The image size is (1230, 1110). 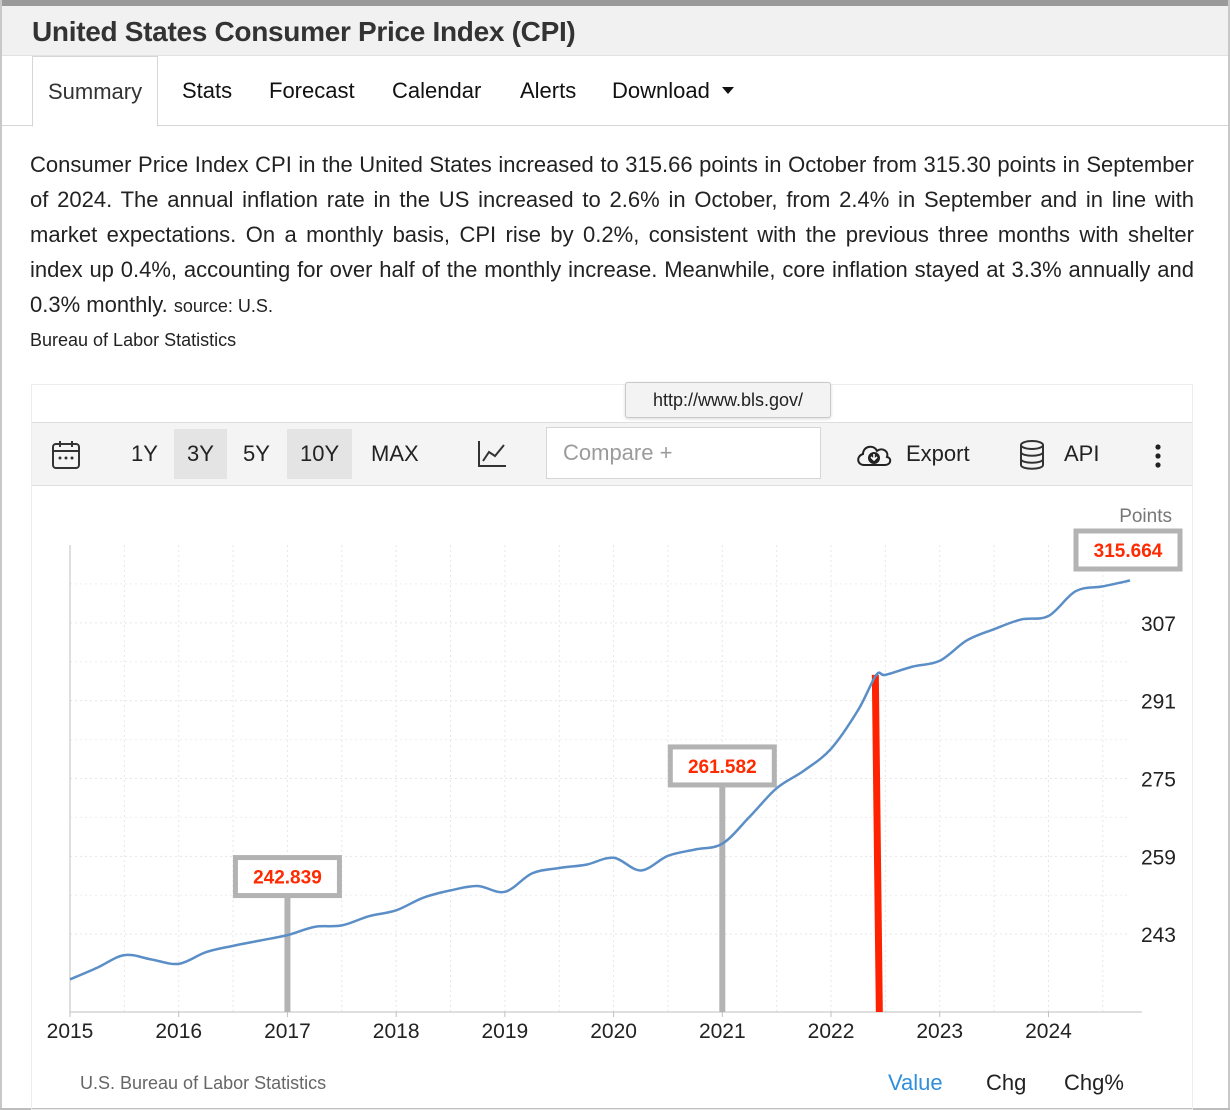 I want to click on vertical-dots-icon, so click(x=1158, y=459).